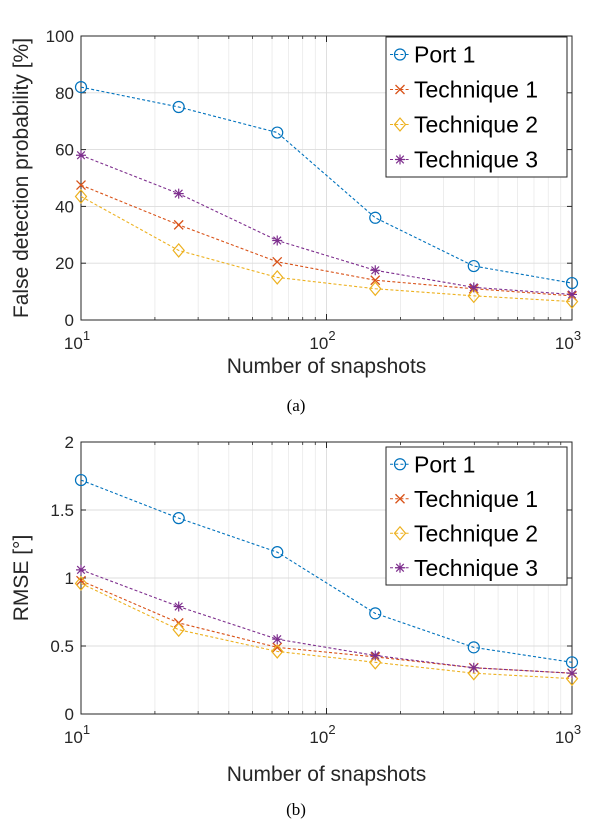 The image size is (593, 821). I want to click on legend-box, so click(476, 516).